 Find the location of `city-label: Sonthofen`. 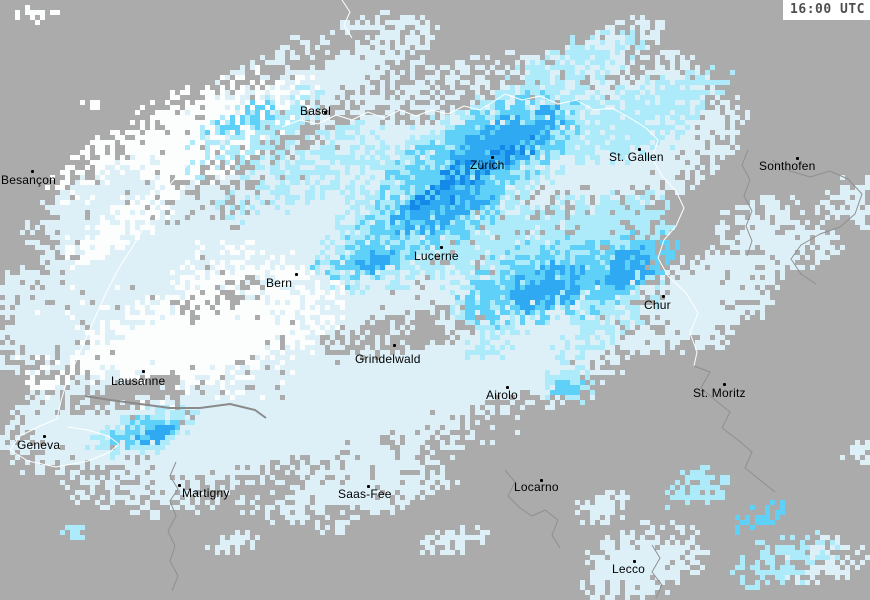

city-label: Sonthofen is located at coordinates (787, 166).